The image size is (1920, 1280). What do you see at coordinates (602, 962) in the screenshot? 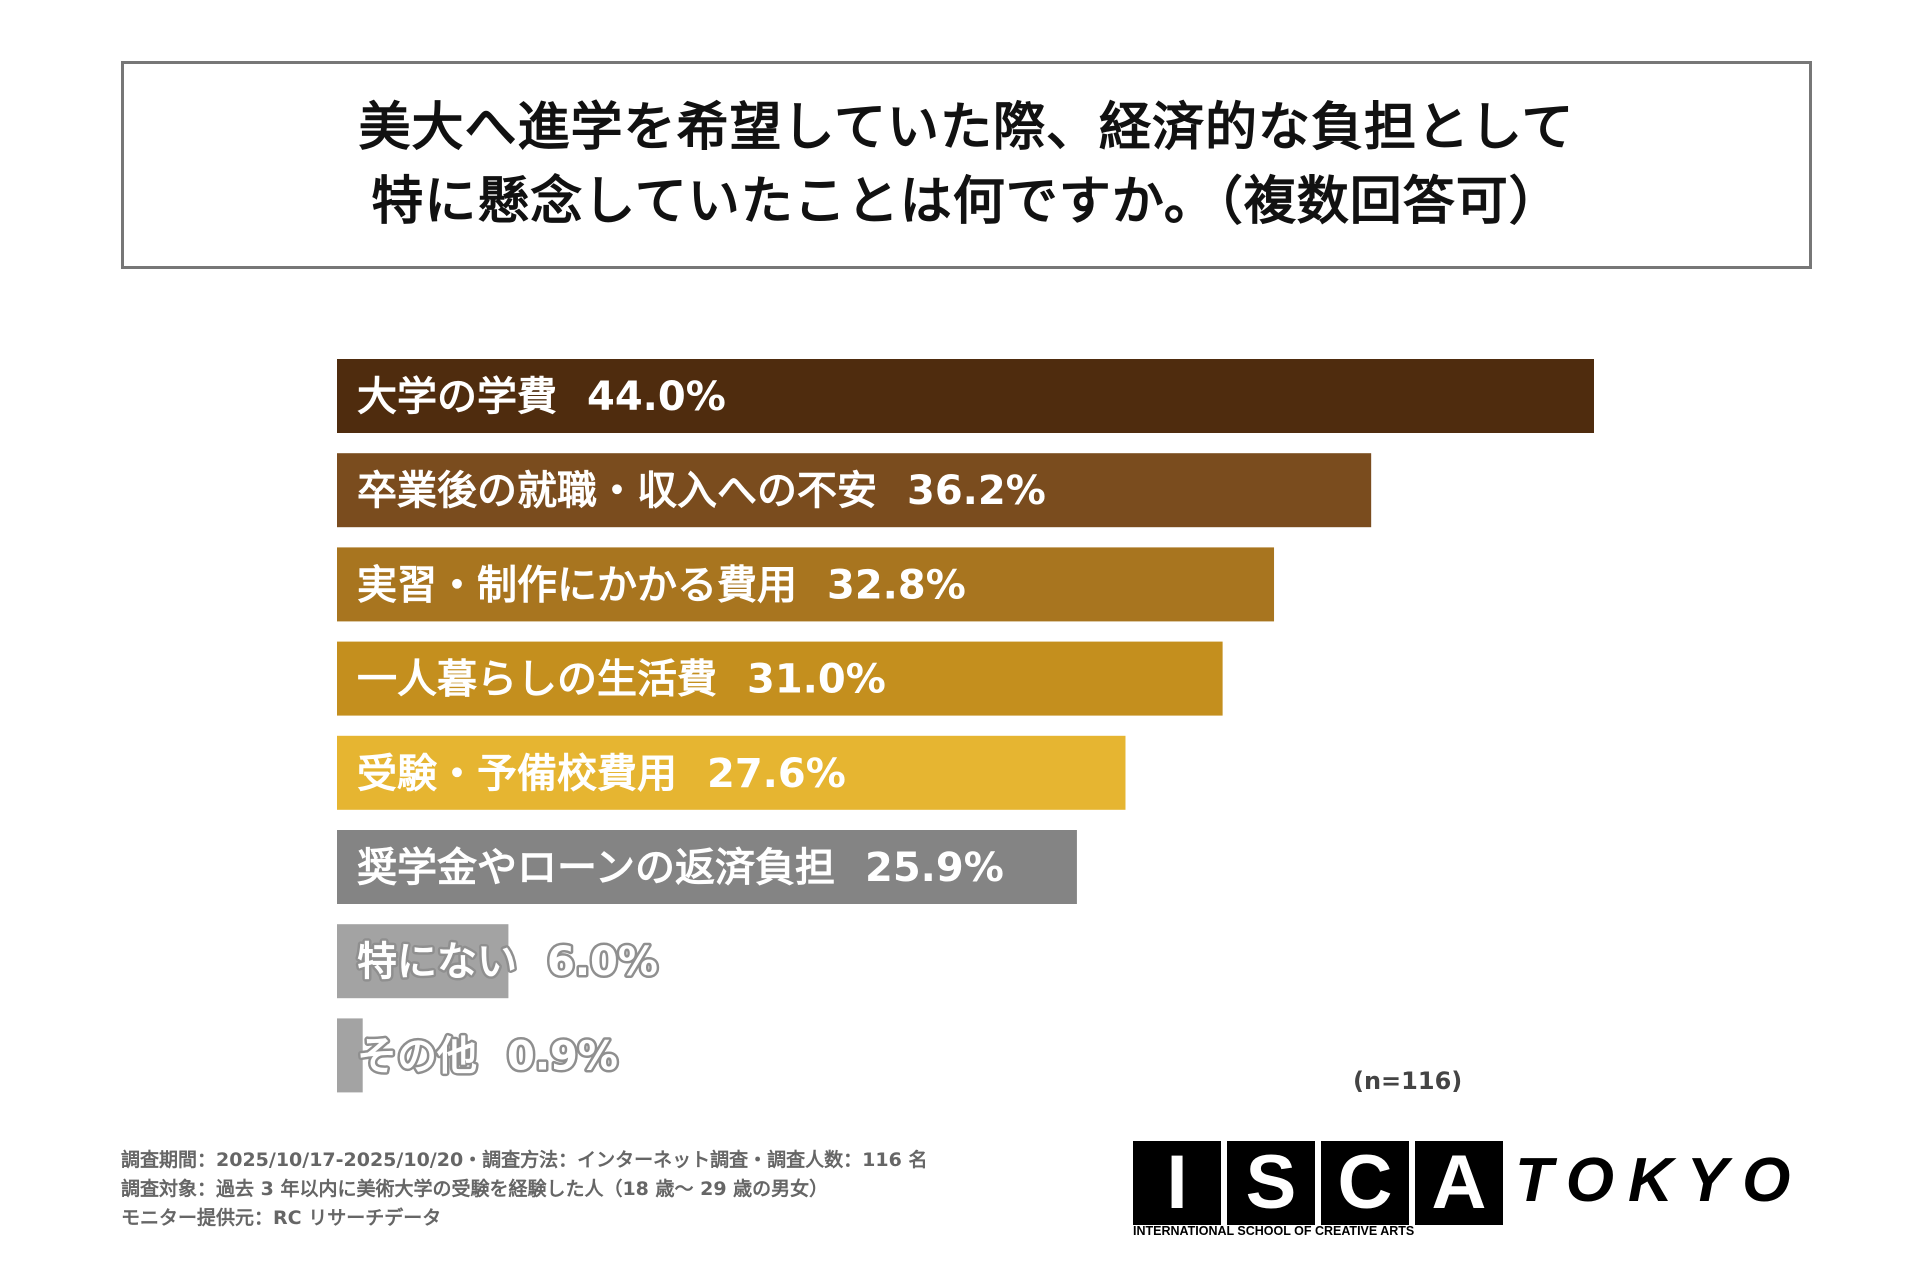
I see `value-label-7: 6.0%` at bounding box center [602, 962].